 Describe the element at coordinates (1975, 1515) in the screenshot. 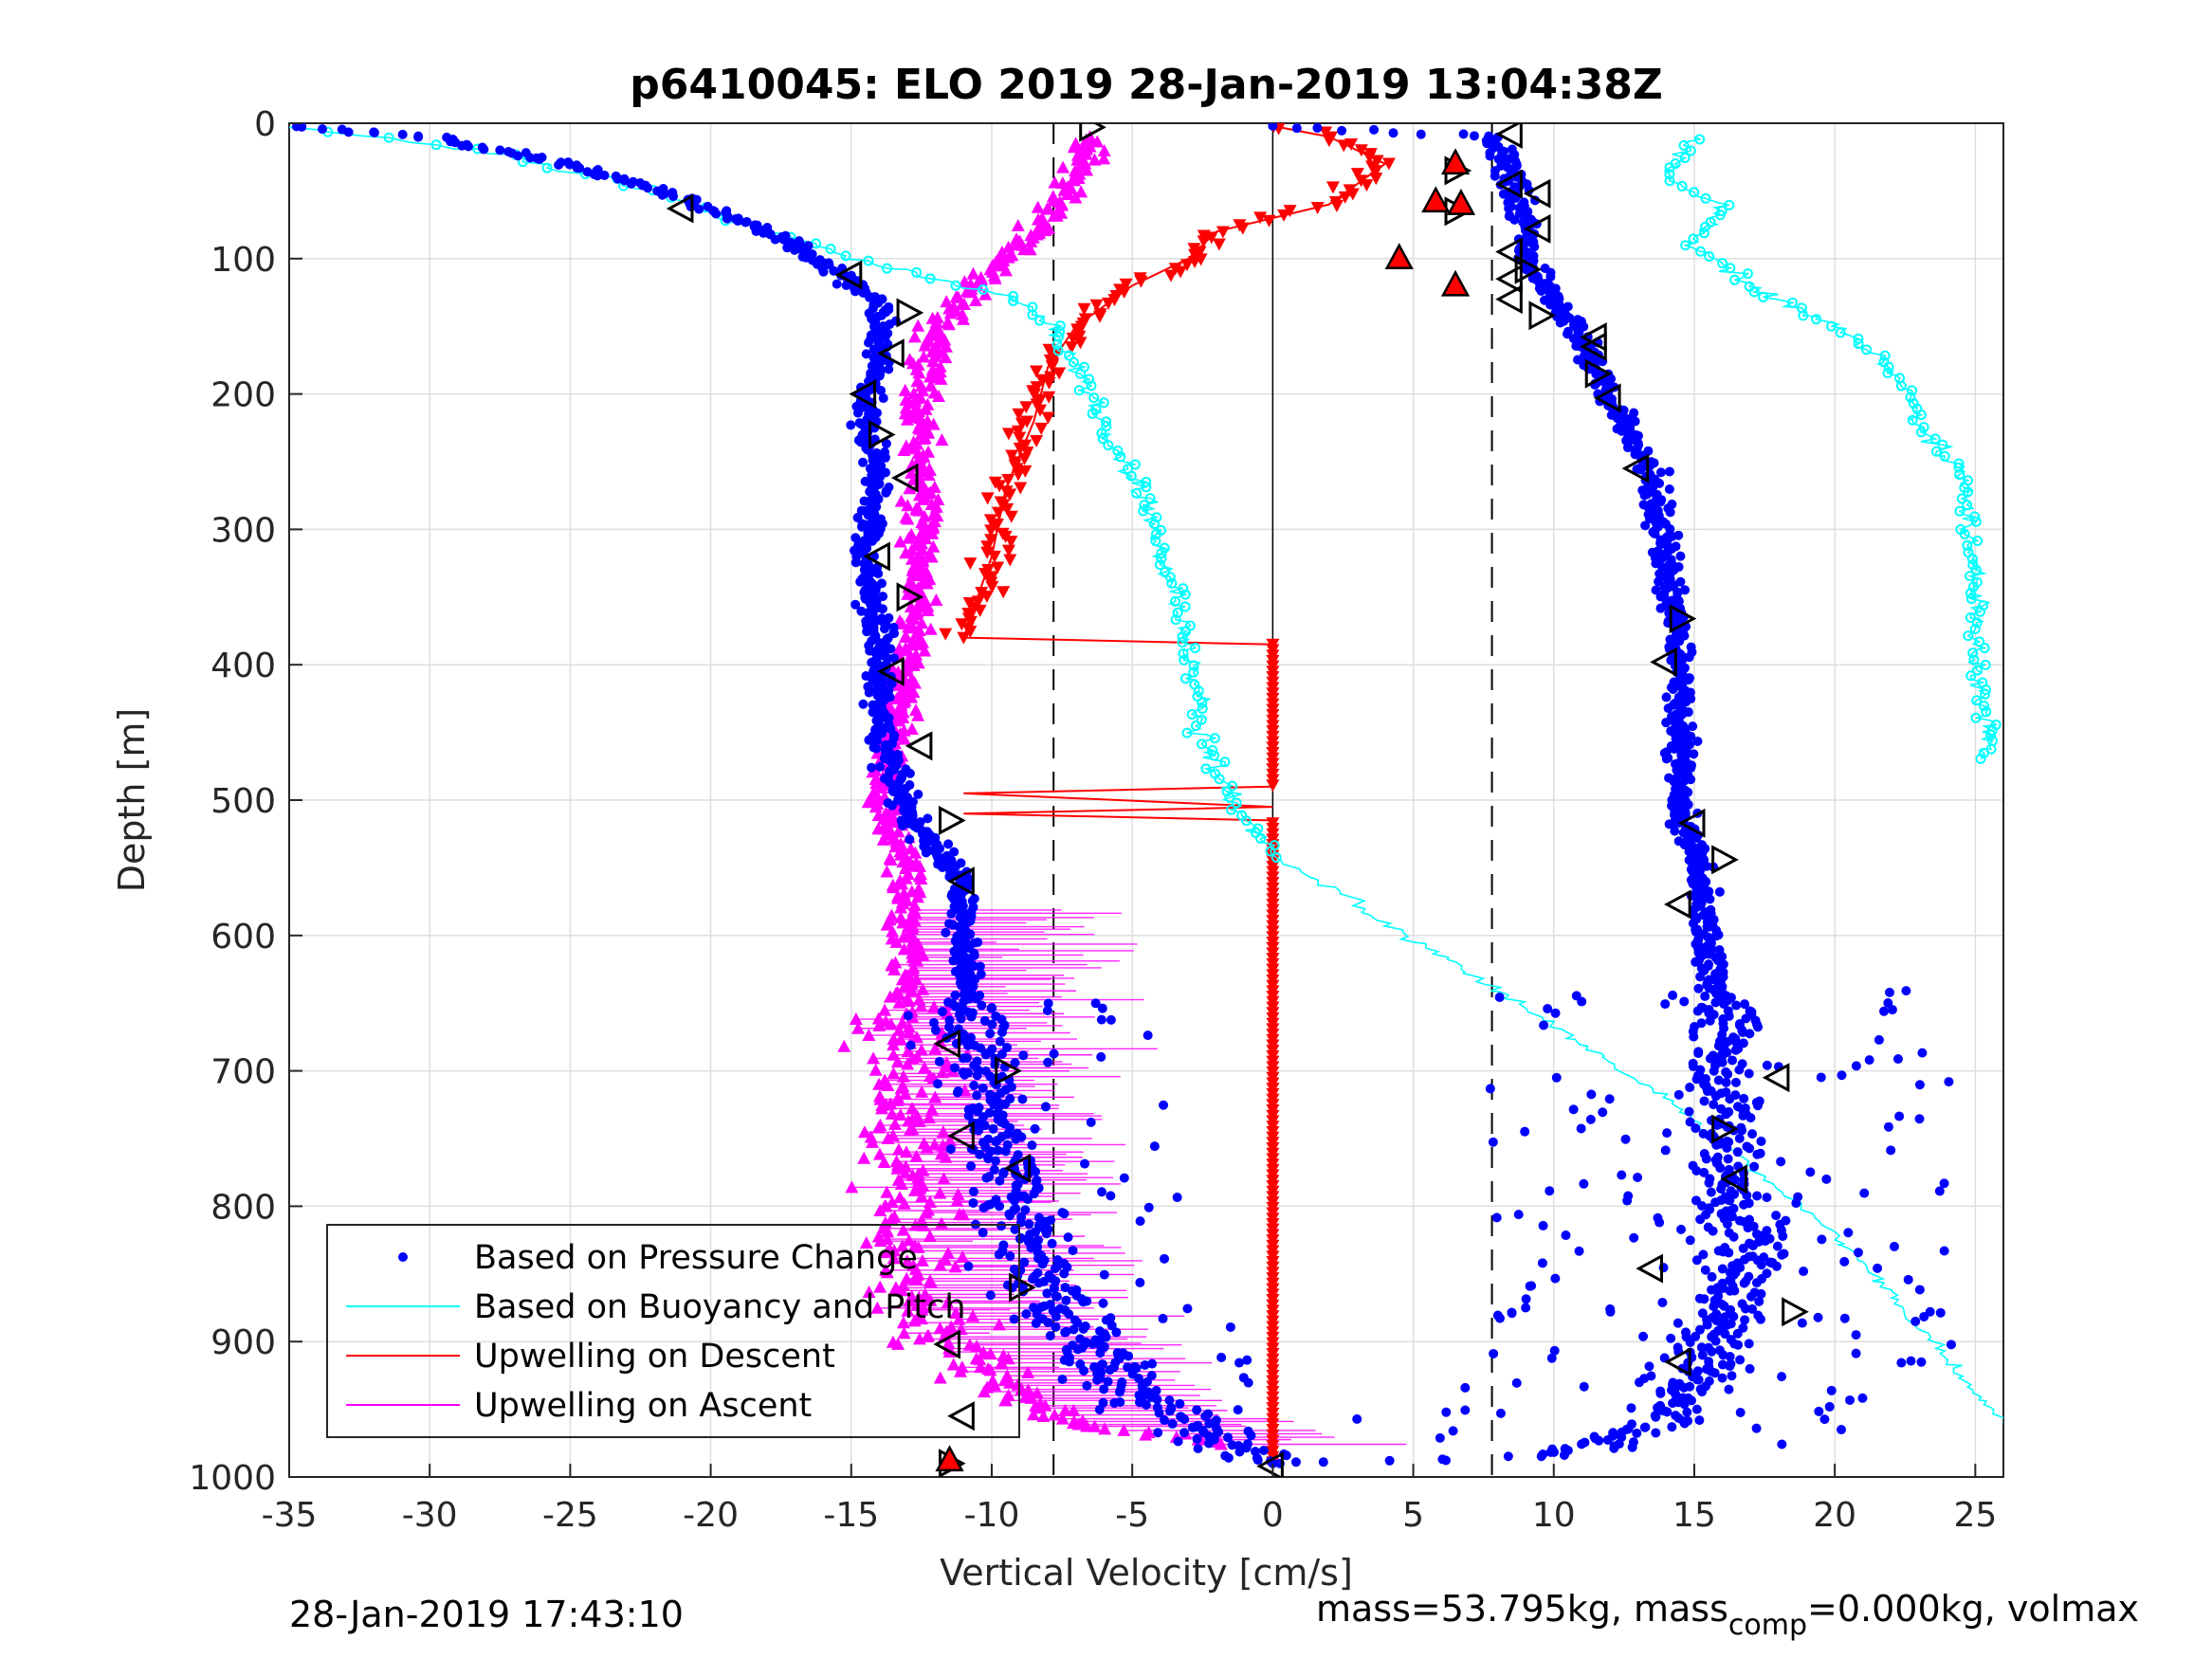

I see `x-tick-label: 25` at that location.